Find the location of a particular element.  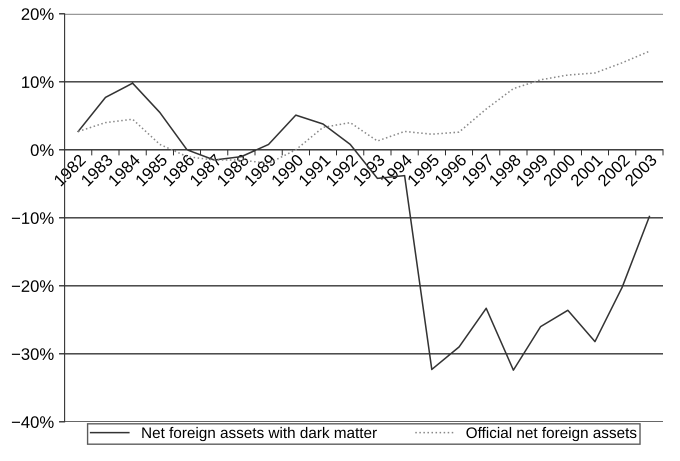

y-tick-label: 20% is located at coordinates (38, 14).